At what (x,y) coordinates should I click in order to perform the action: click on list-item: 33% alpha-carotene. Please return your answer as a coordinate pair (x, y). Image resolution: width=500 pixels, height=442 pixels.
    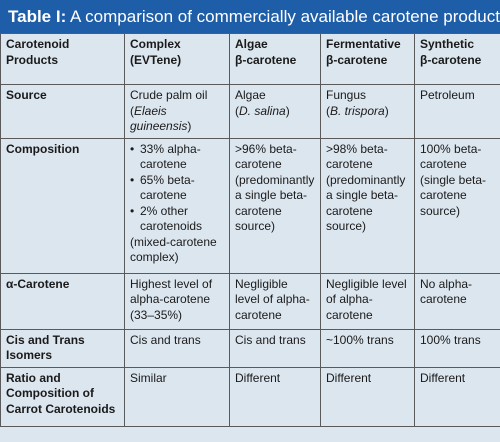
    Looking at the image, I should click on (177, 157).